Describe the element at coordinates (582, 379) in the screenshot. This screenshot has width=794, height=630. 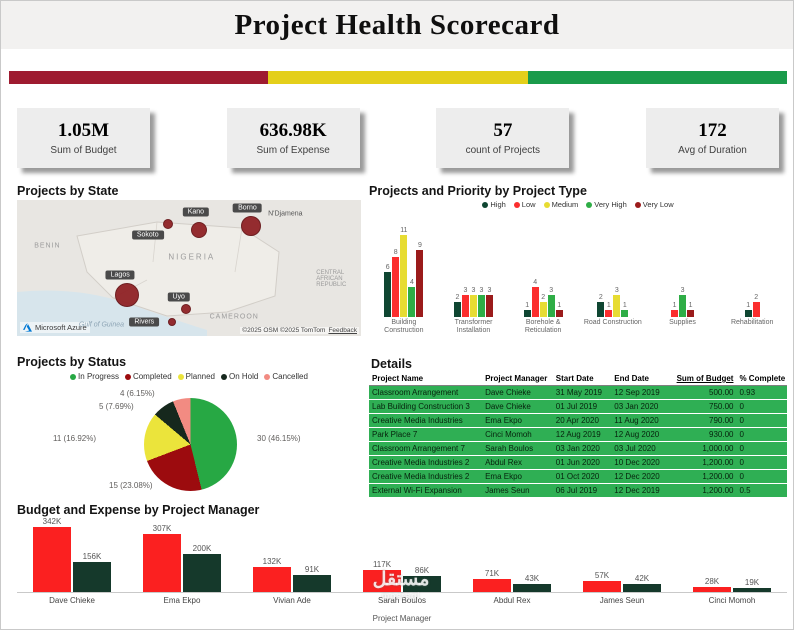
I see `column-header-start-date: Start Date` at that location.